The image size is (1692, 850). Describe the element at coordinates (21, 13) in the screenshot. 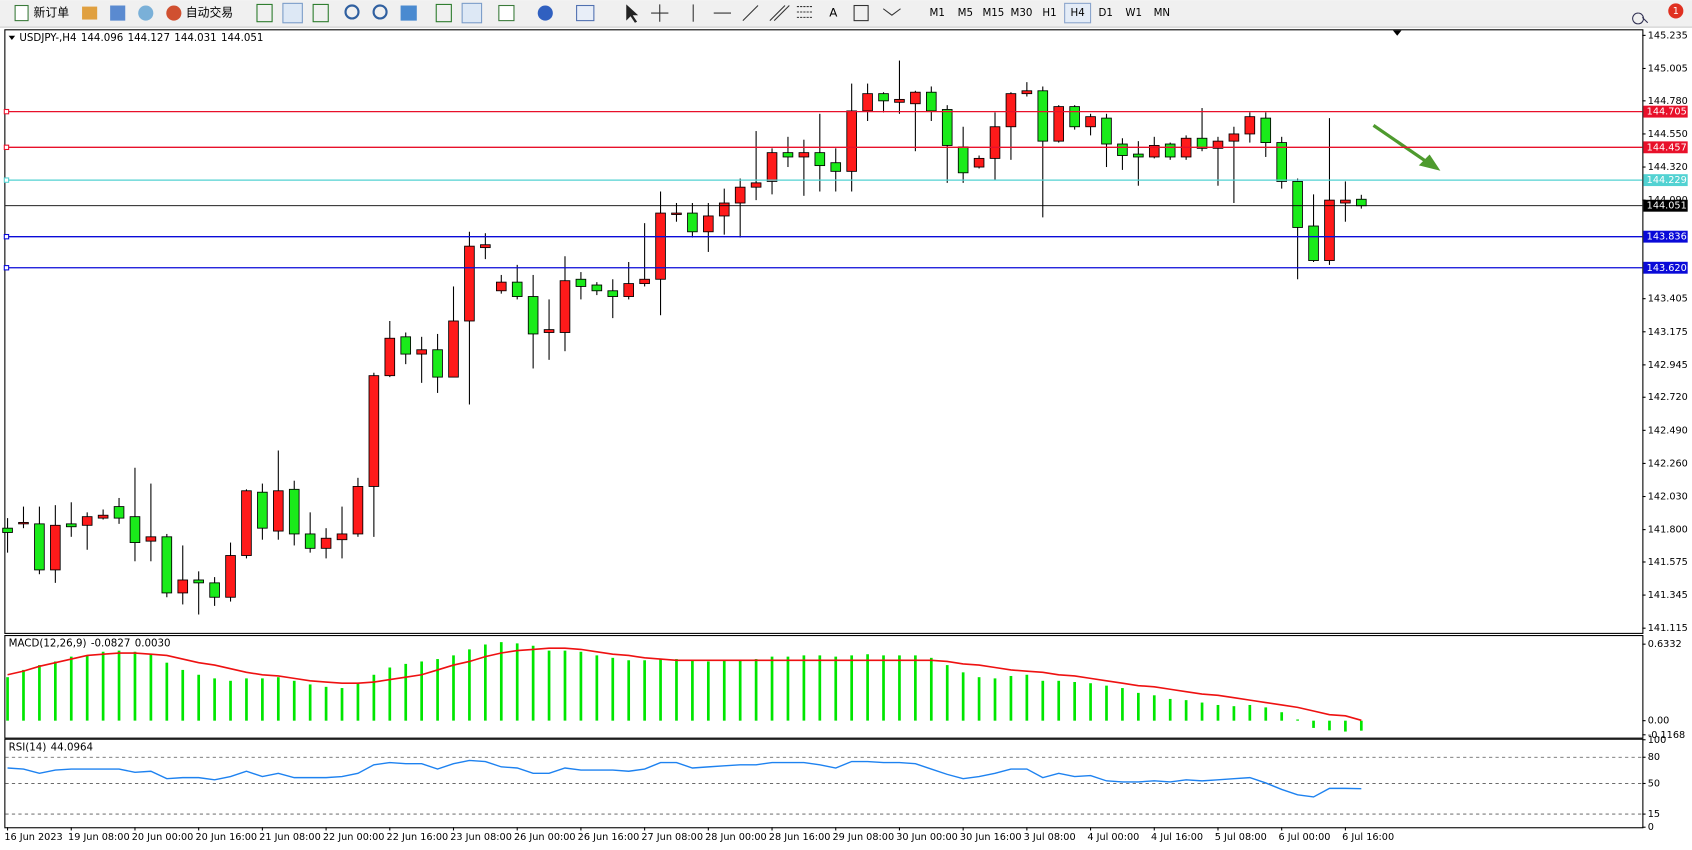

I see `new-order-icon` at that location.